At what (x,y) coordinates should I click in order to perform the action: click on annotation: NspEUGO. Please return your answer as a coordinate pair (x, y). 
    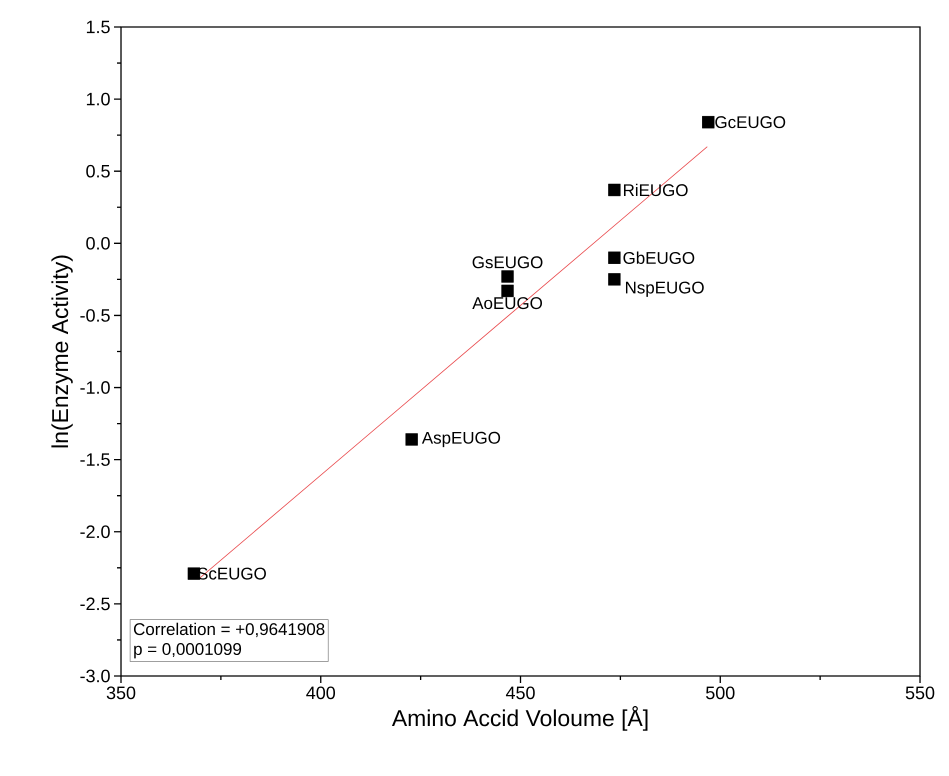
    Looking at the image, I should click on (665, 289).